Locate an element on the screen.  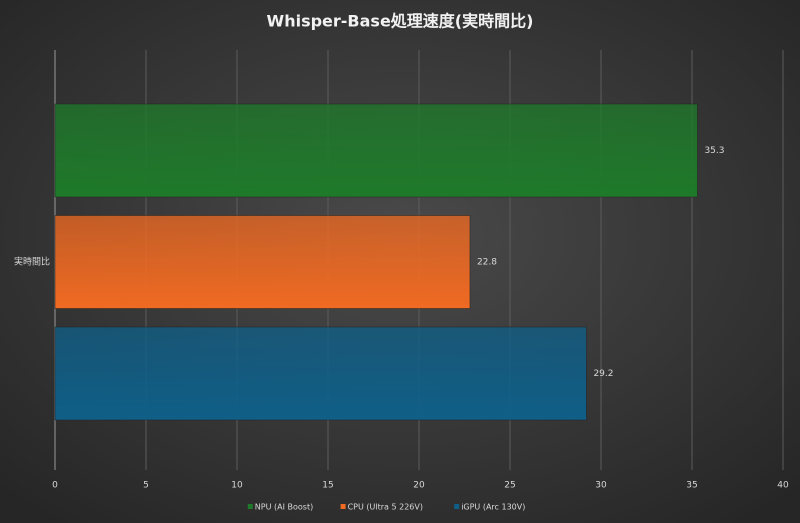
value-label: 22.8 is located at coordinates (487, 263).